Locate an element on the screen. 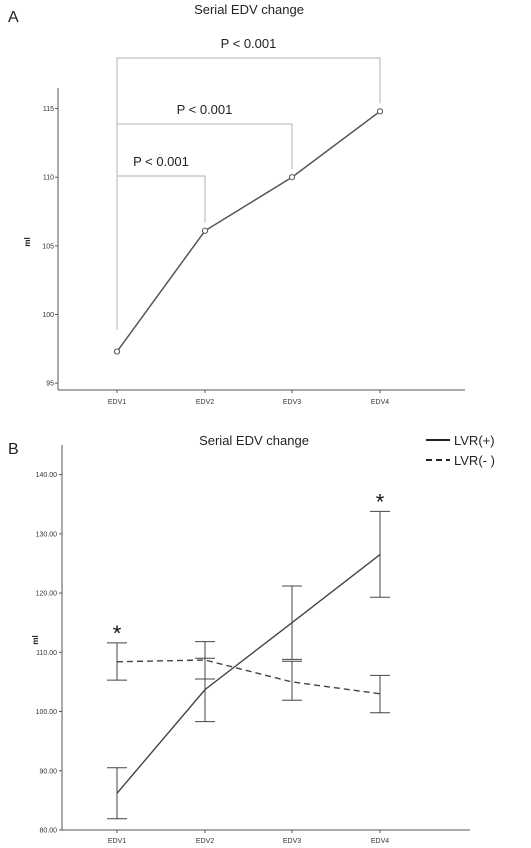 This screenshot has width=531, height=848. panel-b-ylabel: ml is located at coordinates (35, 639).